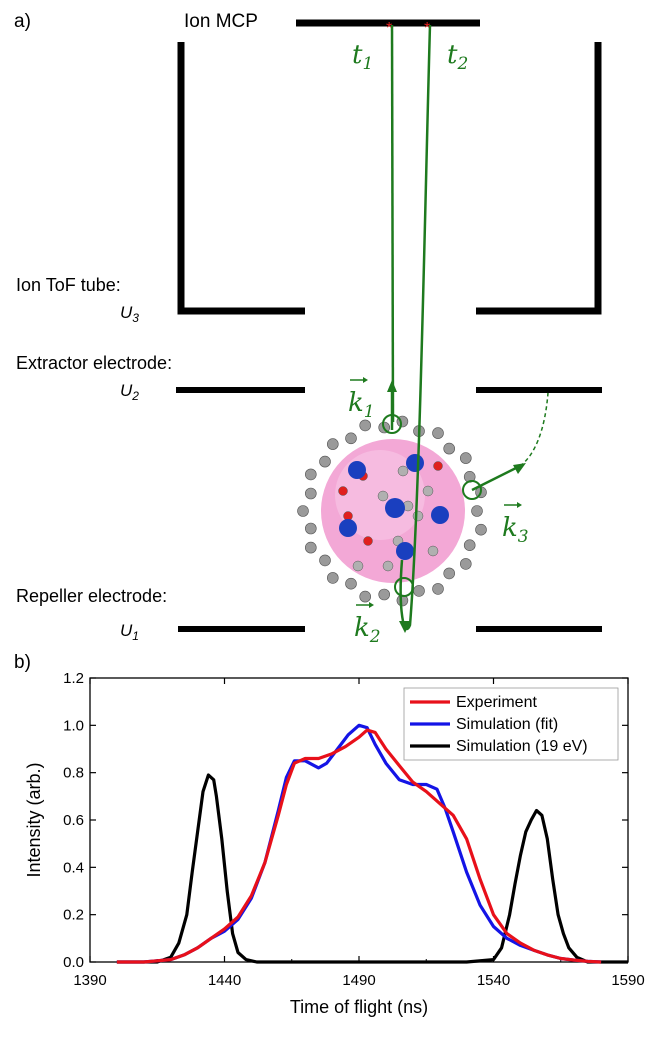 The height and width of the screenshot is (1050, 667). Describe the element at coordinates (129, 392) in the screenshot. I see `extractor-voltage-label: U2` at that location.